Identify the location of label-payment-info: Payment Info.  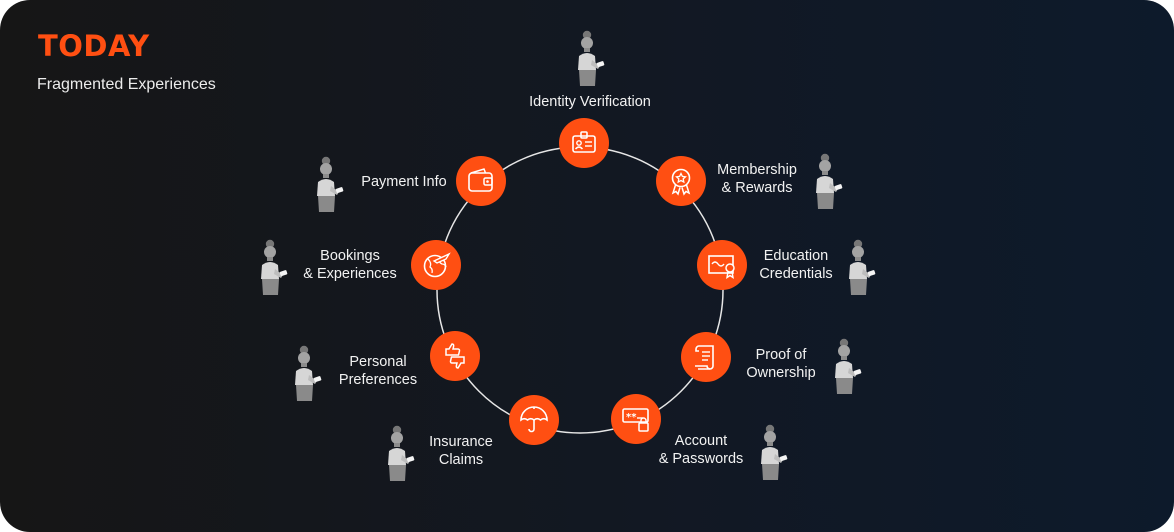
(403, 182).